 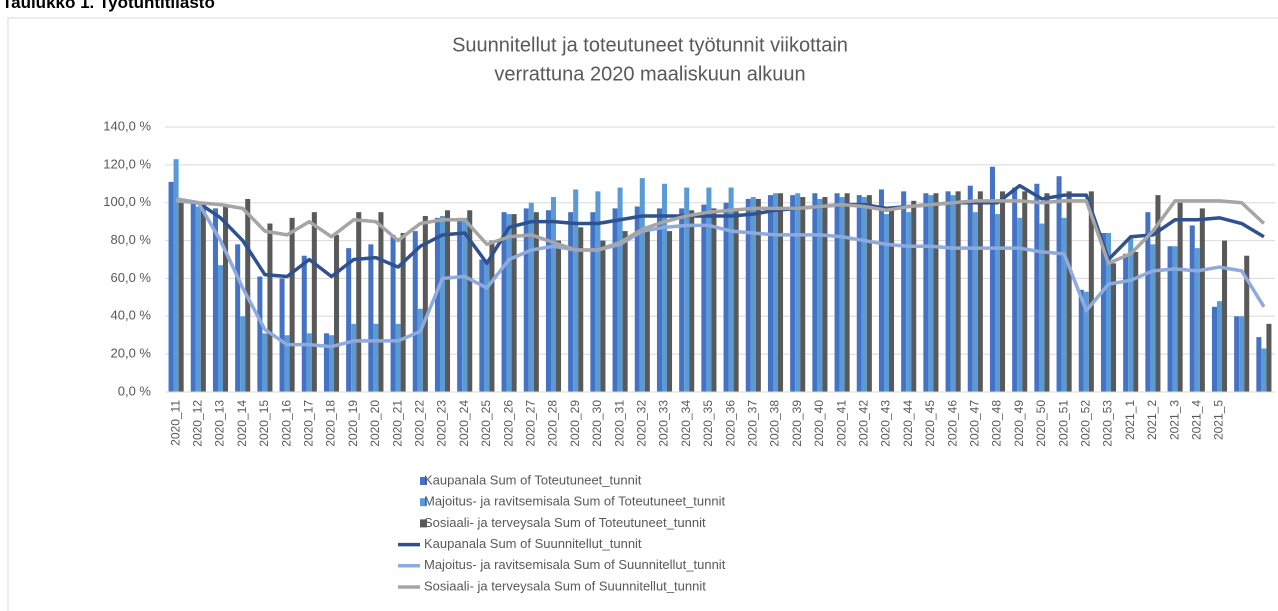 I want to click on x-tick-label: 2020_12, so click(x=197, y=423).